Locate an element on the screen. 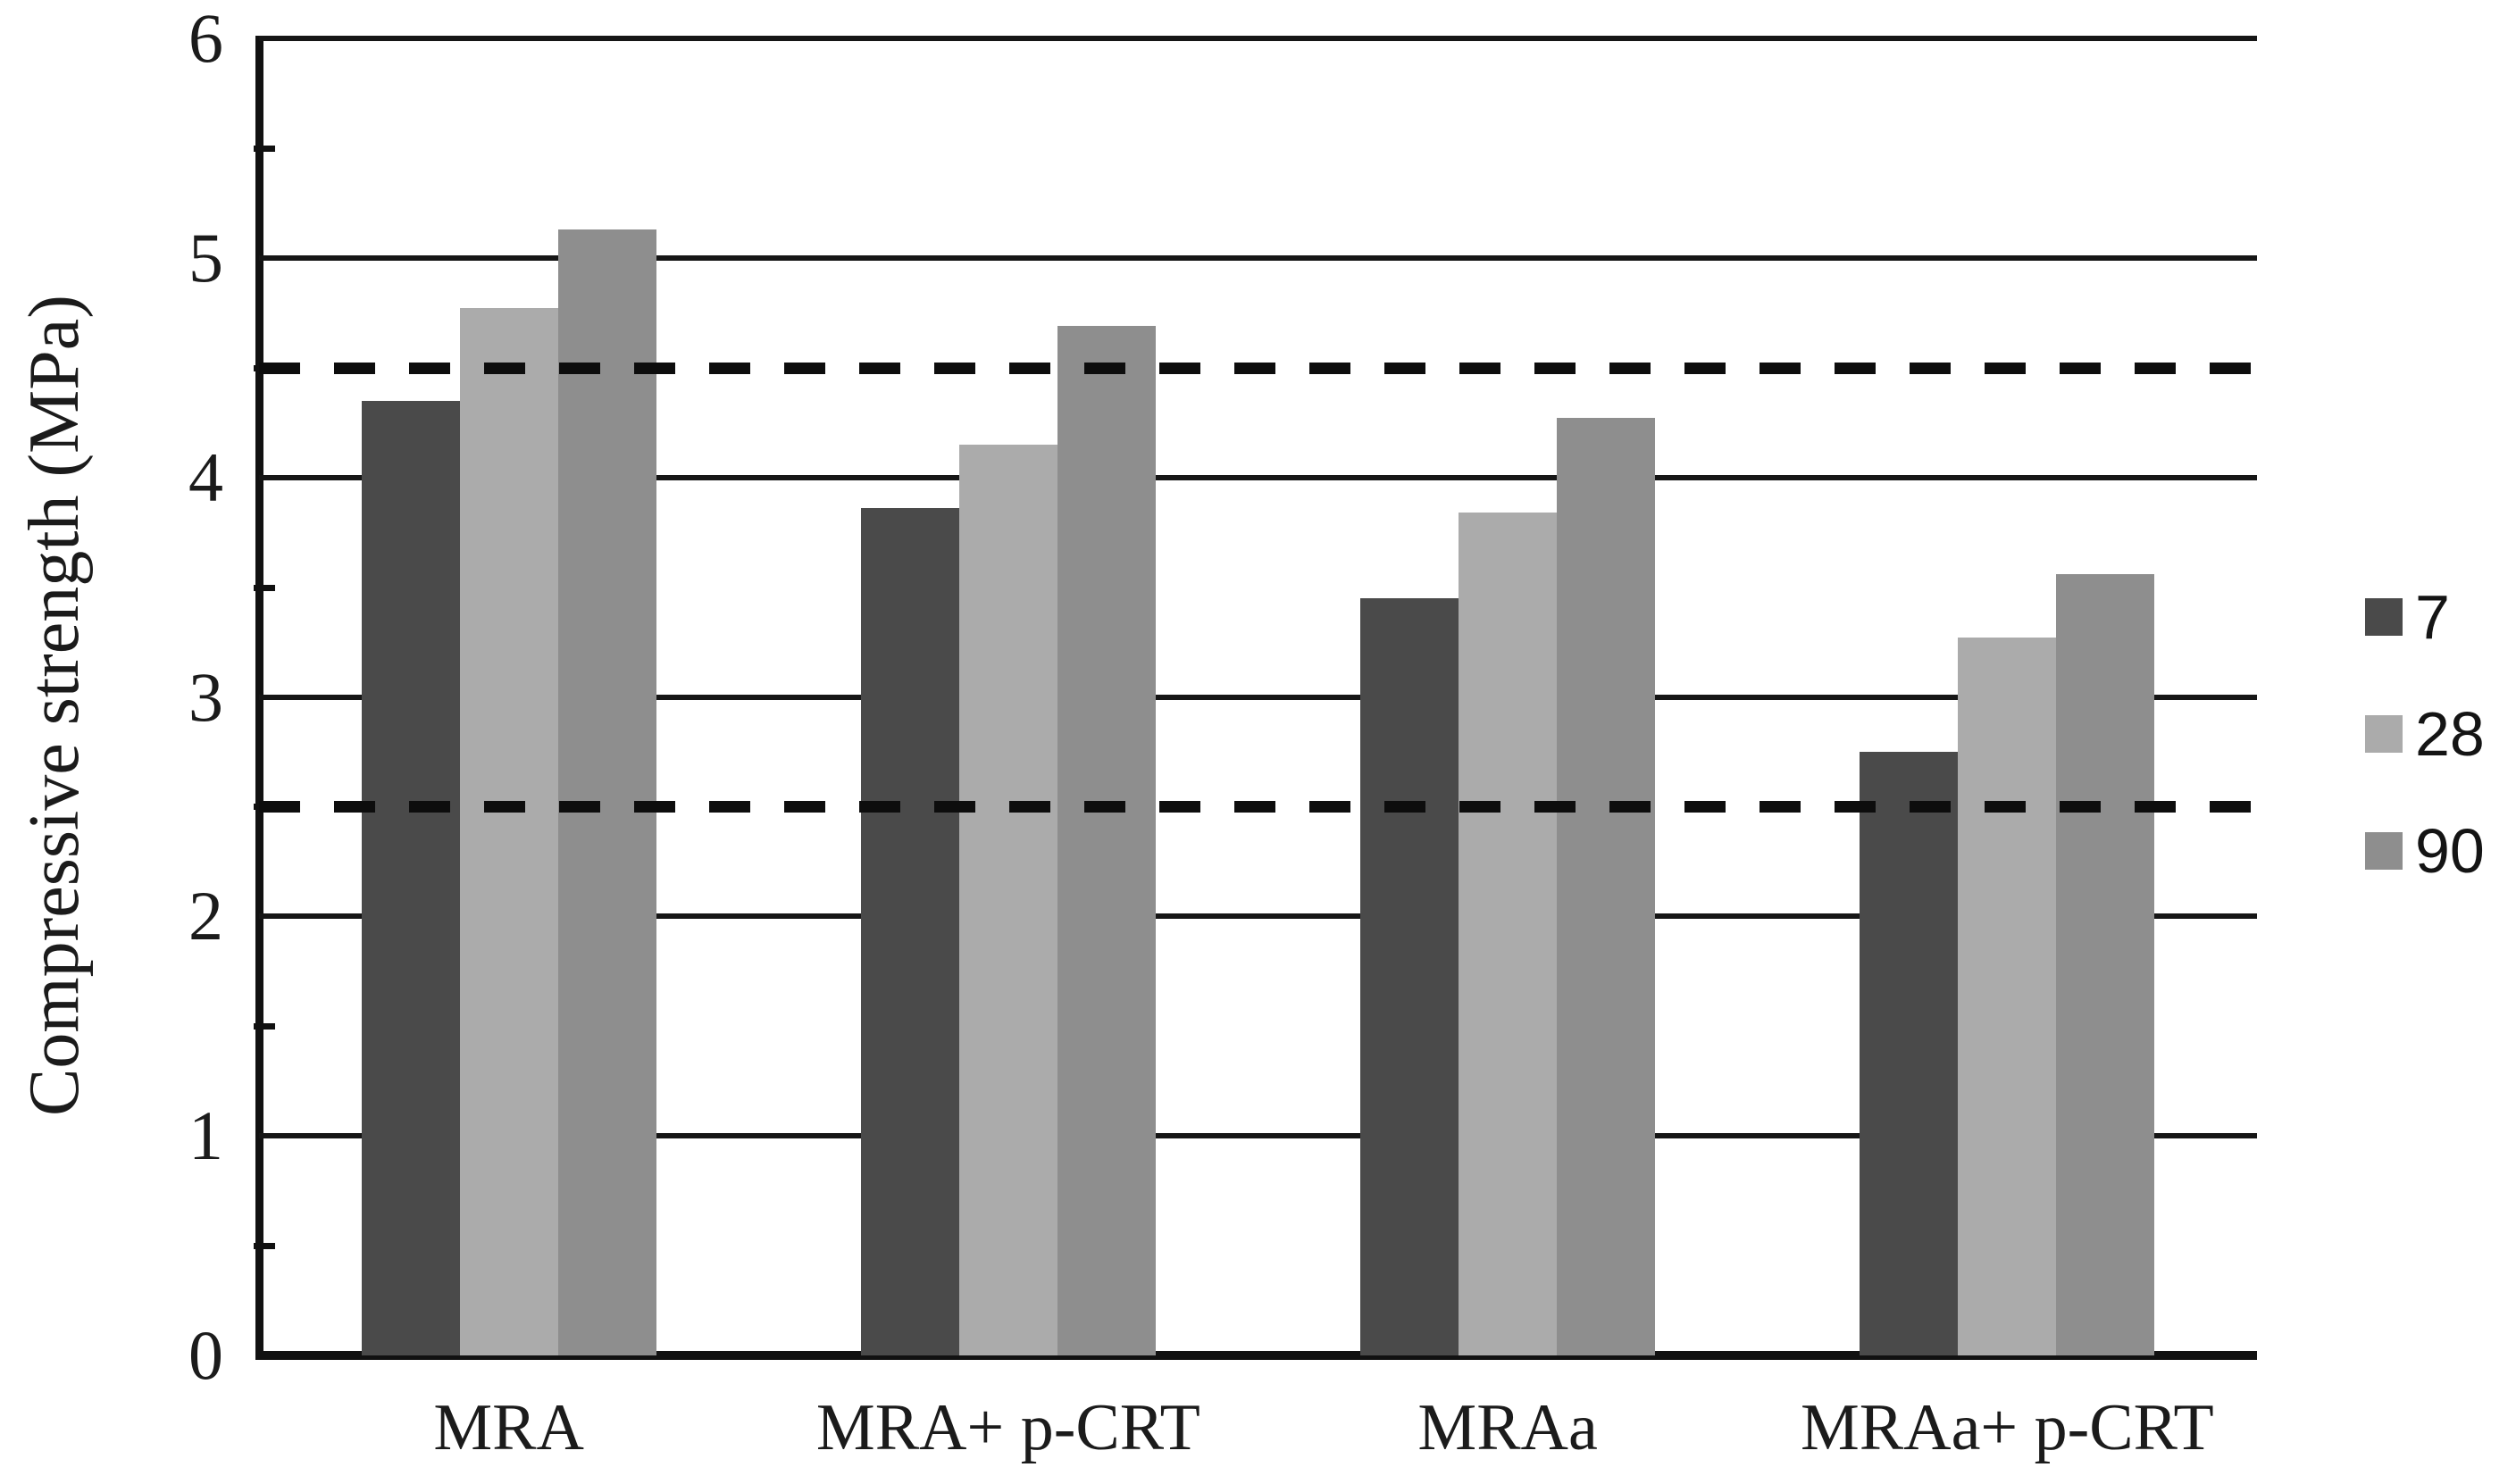  bar-MRA+p-CRT-28d is located at coordinates (1007, 899).